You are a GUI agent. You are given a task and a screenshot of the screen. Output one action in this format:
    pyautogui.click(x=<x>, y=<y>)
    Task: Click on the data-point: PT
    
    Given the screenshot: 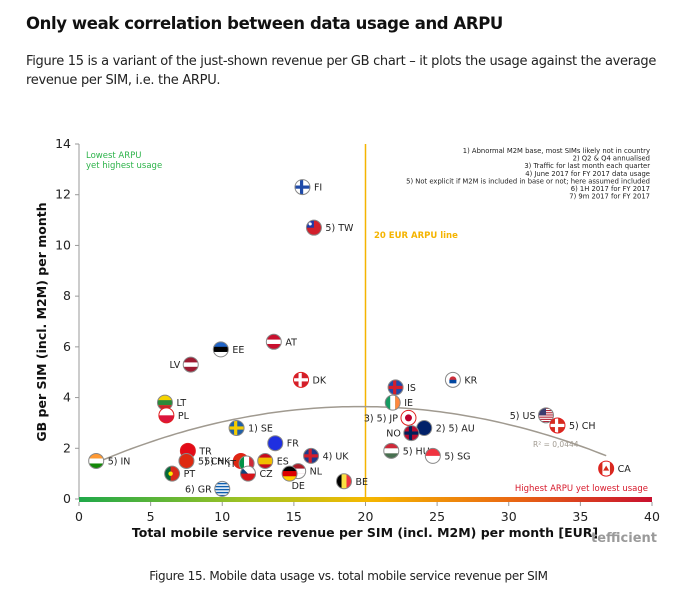 What is the action you would take?
    pyautogui.click(x=180, y=473)
    